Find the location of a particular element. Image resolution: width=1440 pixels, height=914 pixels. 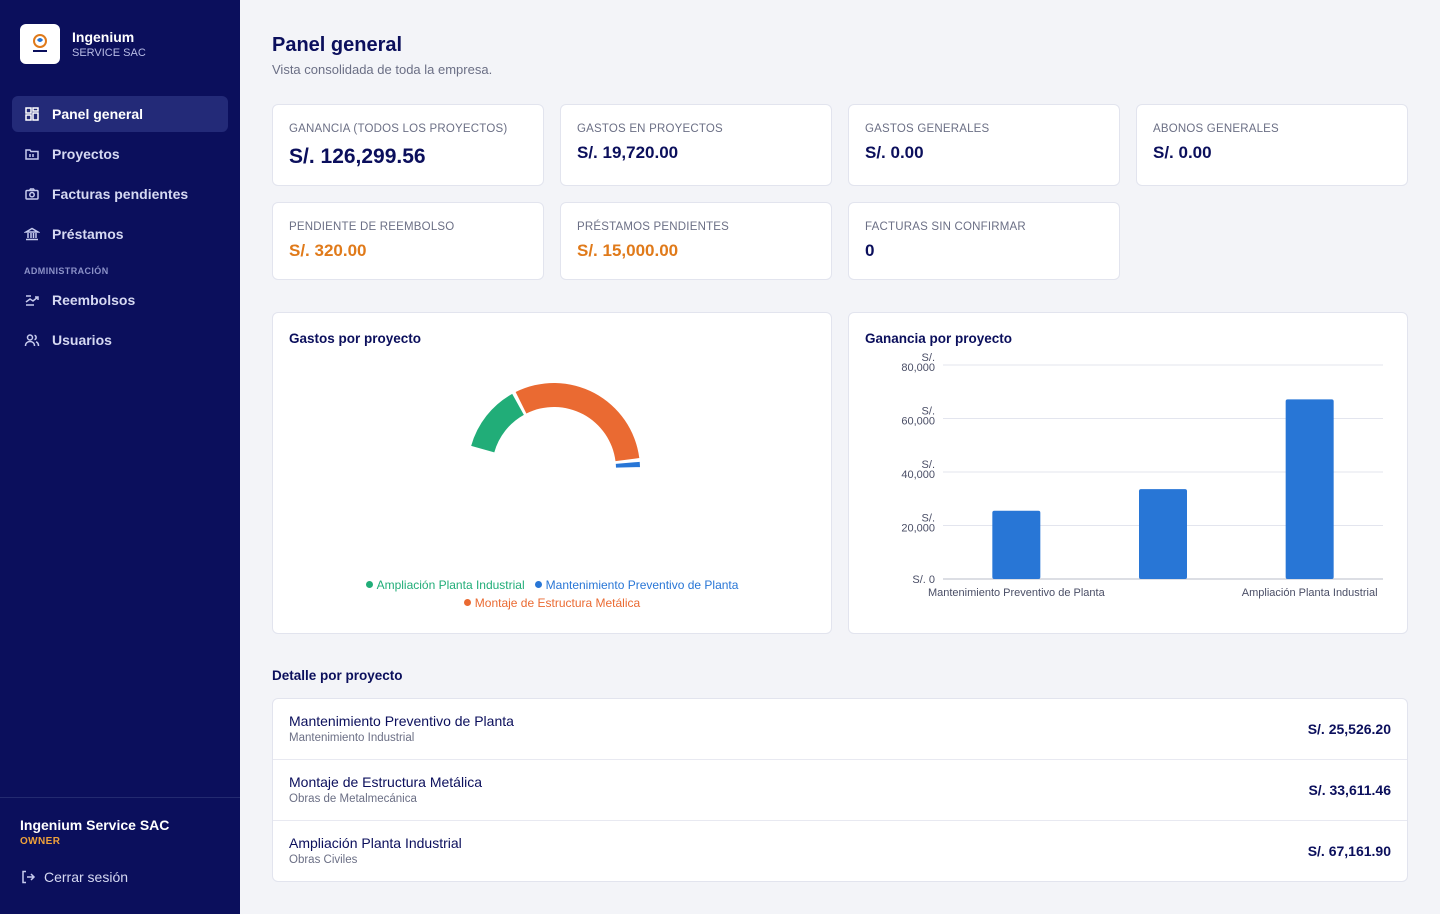

sidebar-item-reembolsos: Reembolsos is located at coordinates (120, 300).